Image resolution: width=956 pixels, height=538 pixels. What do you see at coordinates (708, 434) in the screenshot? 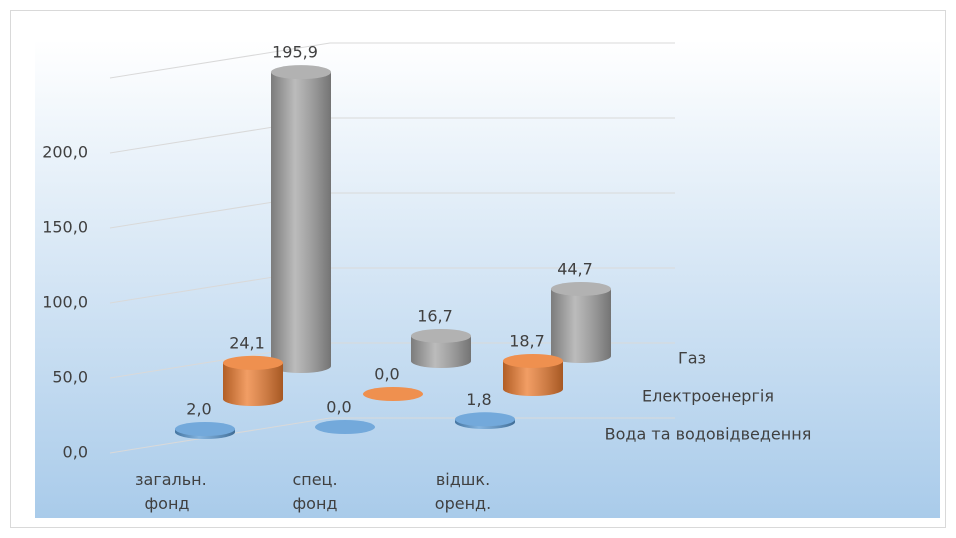
I see `legend-label: Вода та водовідведення` at bounding box center [708, 434].